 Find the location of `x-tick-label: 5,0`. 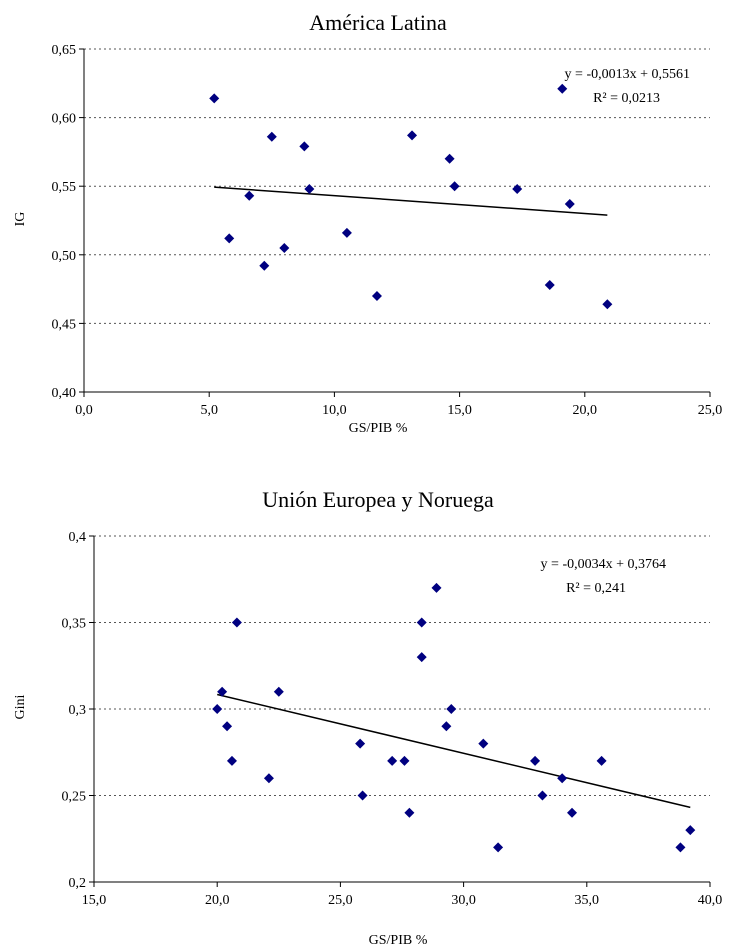

x-tick-label: 5,0 is located at coordinates (209, 410).